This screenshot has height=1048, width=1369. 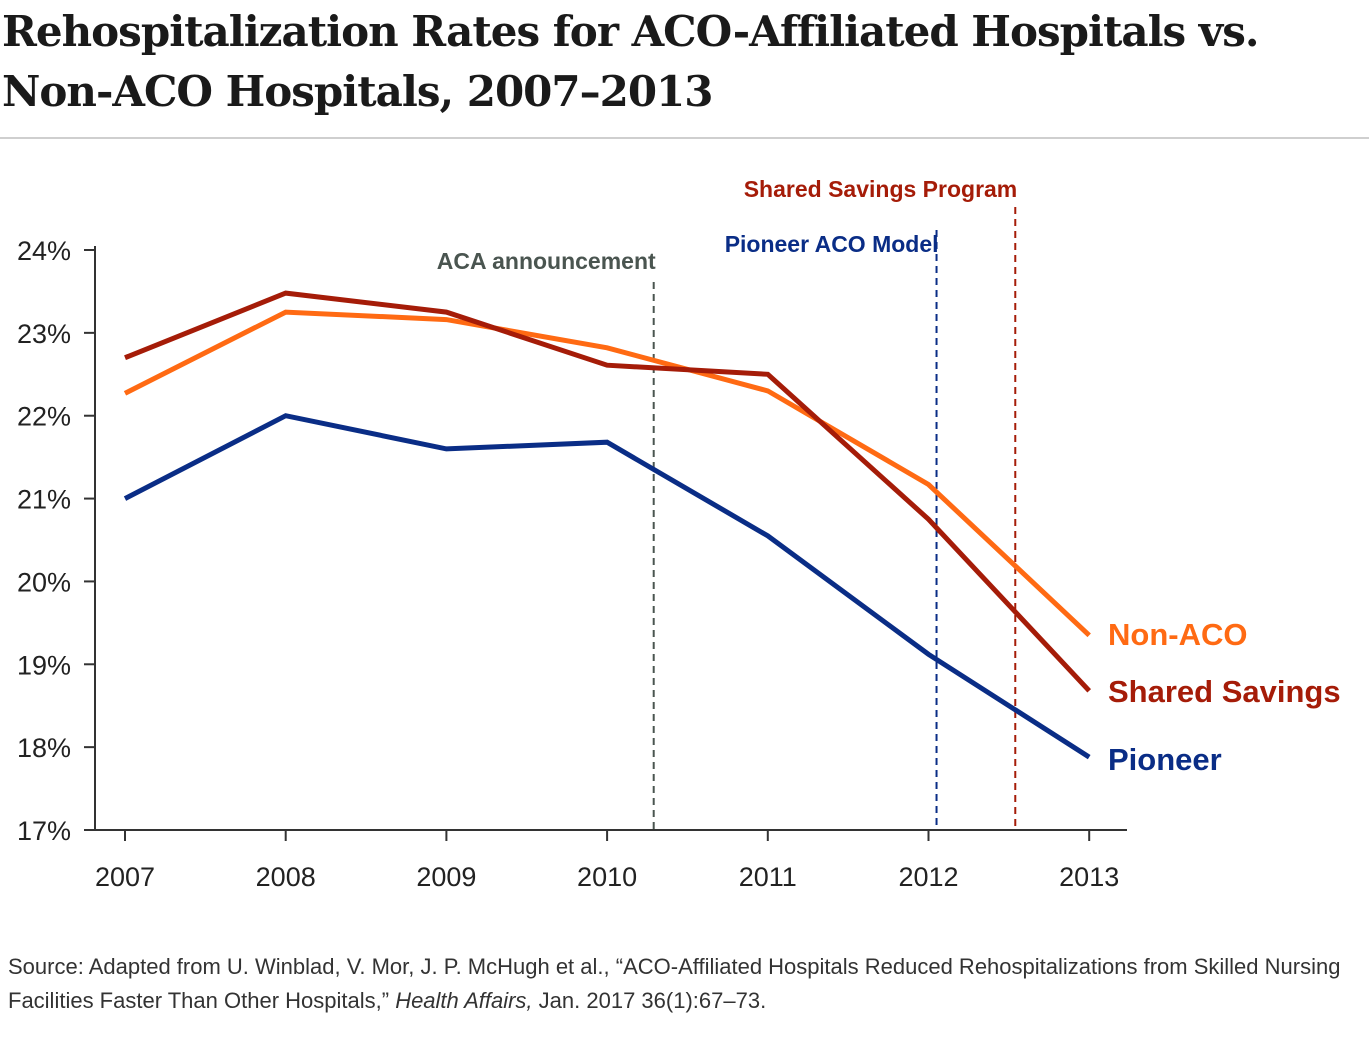 What do you see at coordinates (446, 877) in the screenshot?
I see `x-tick-label: 2009` at bounding box center [446, 877].